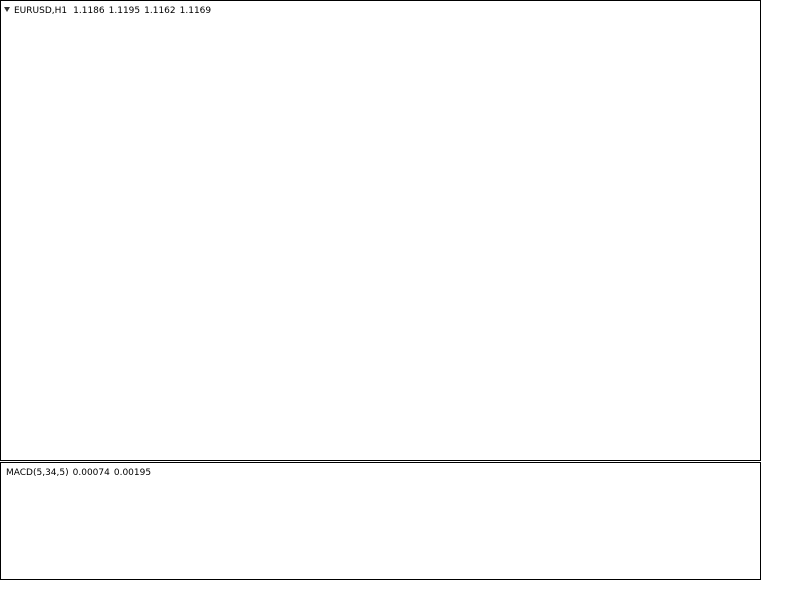 The image size is (800, 600). I want to click on last-high: 1.1195, so click(125, 11).